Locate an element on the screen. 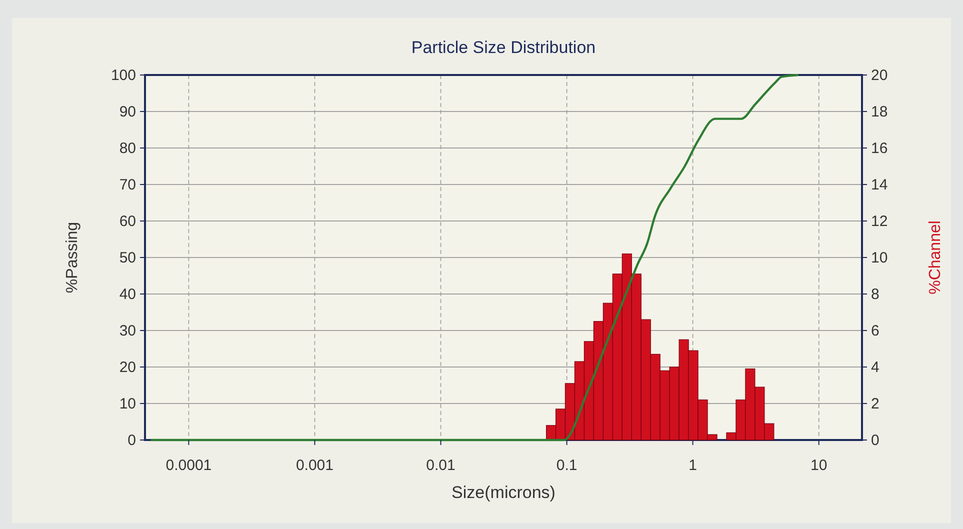 This screenshot has width=963, height=529. x-tick-label: 10 is located at coordinates (819, 465).